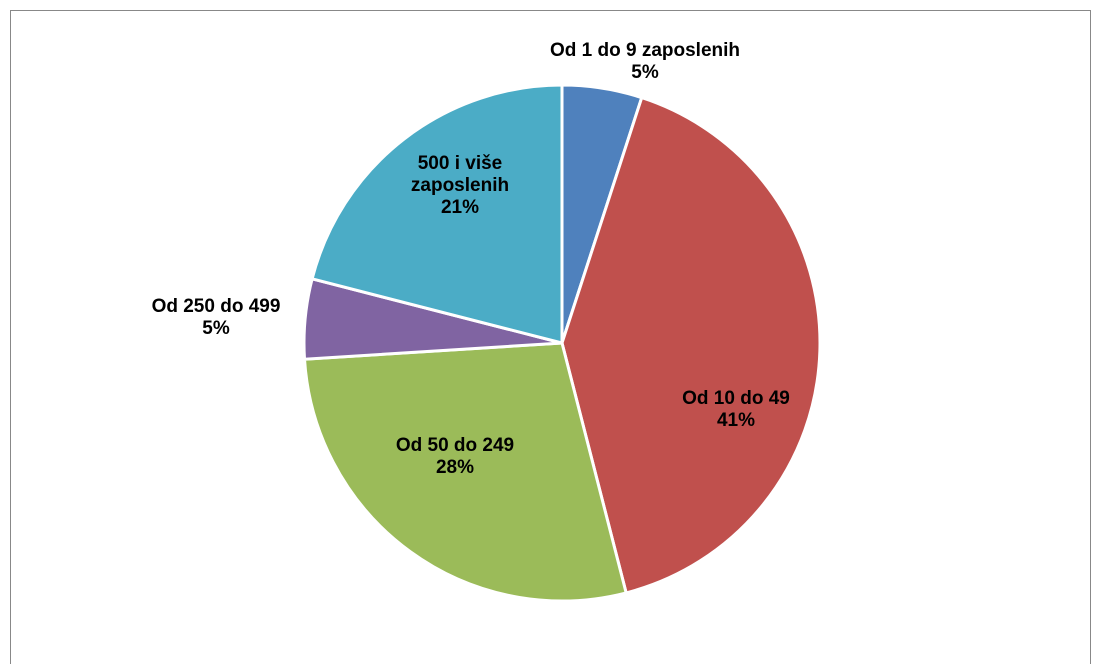  I want to click on slice-label: Od 250 do 499 5%, so click(216, 318).